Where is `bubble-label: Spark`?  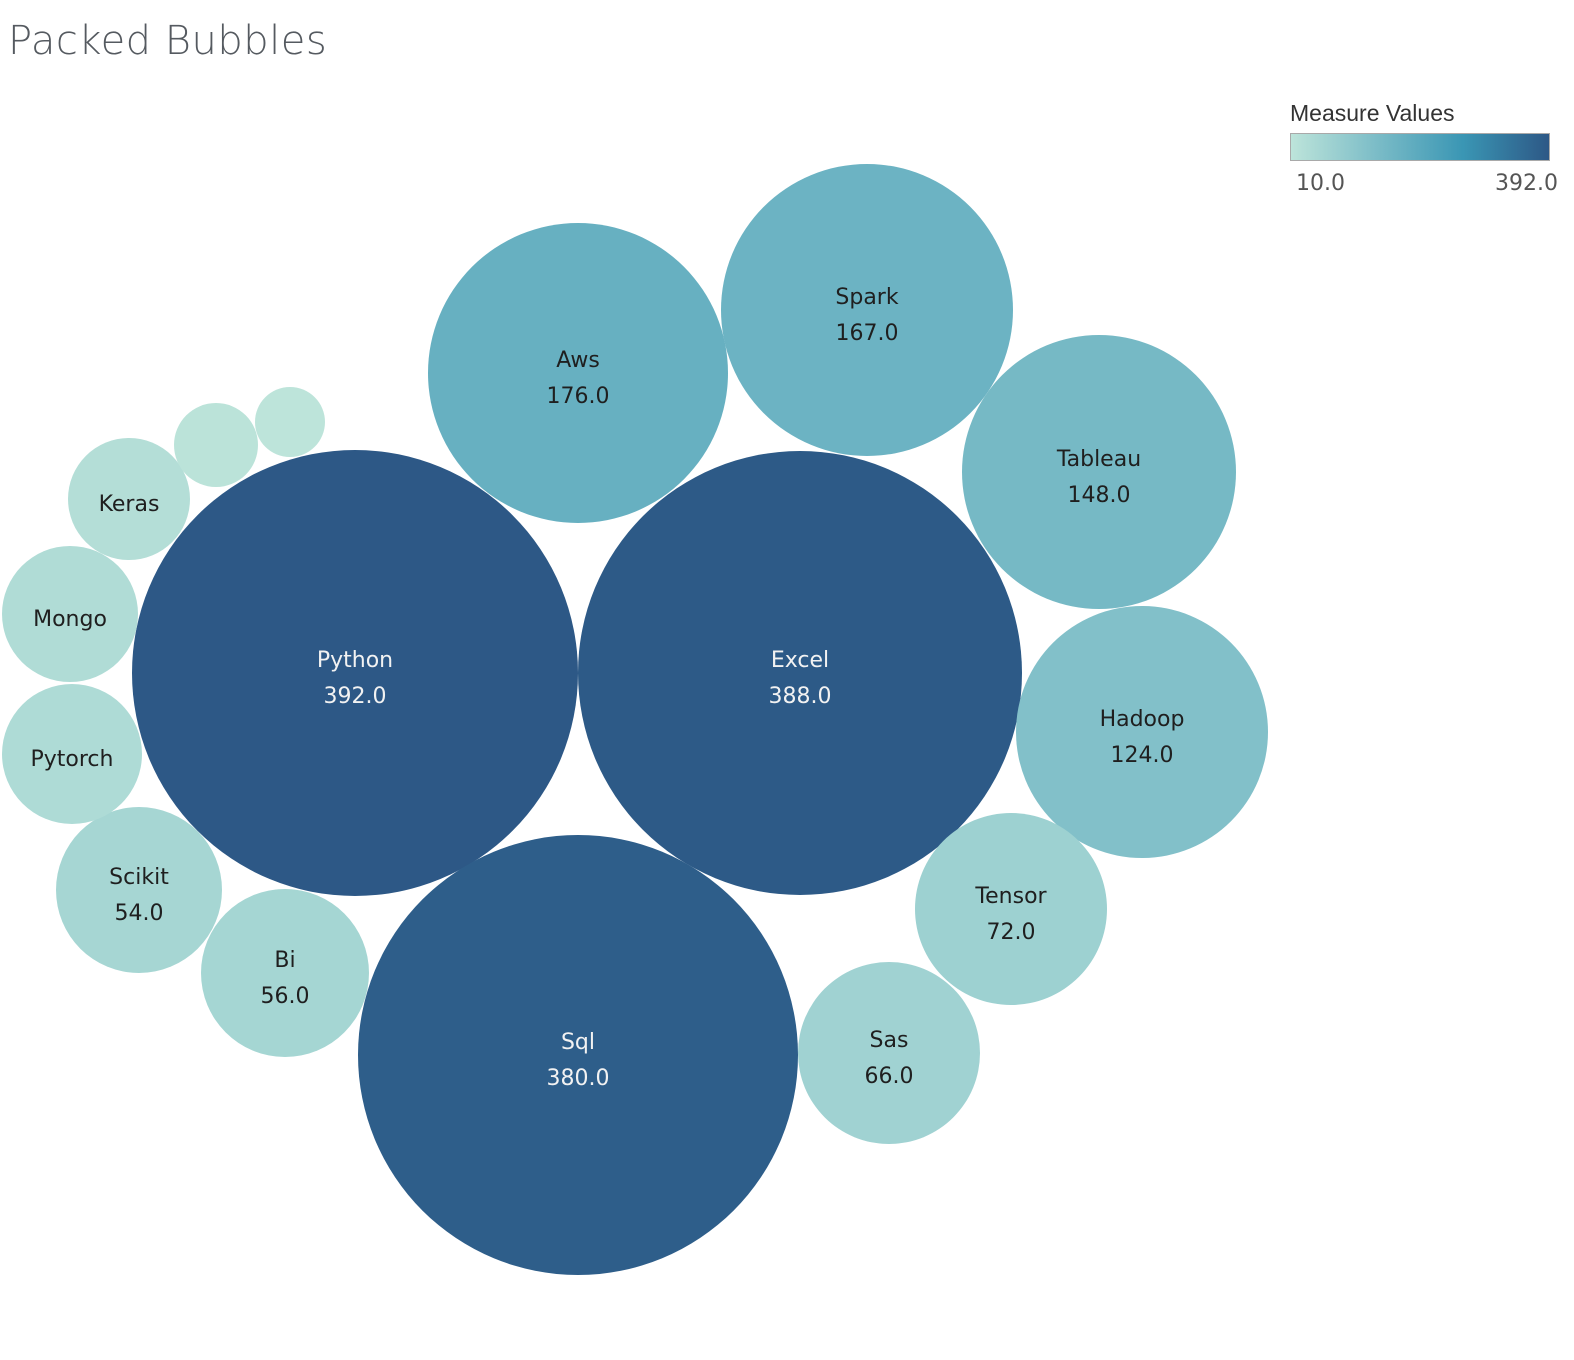
bubble-label: Spark is located at coordinates (866, 297).